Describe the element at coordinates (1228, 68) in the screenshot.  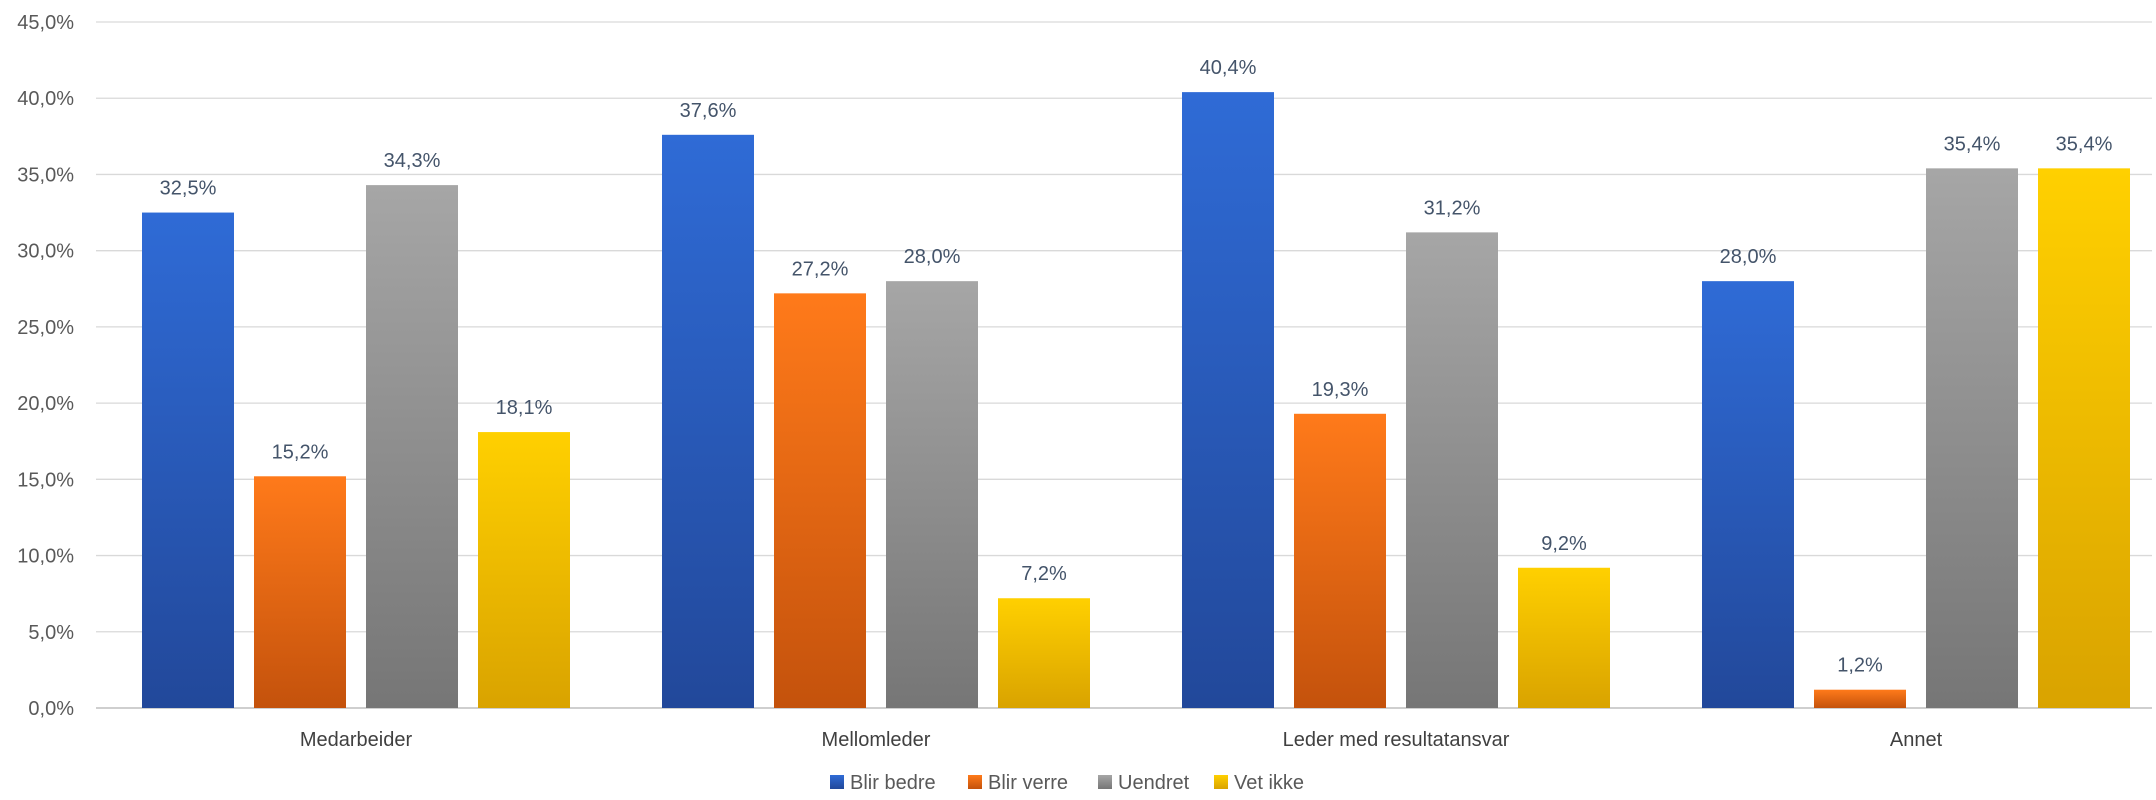
I see `data-label: 40,4%` at that location.